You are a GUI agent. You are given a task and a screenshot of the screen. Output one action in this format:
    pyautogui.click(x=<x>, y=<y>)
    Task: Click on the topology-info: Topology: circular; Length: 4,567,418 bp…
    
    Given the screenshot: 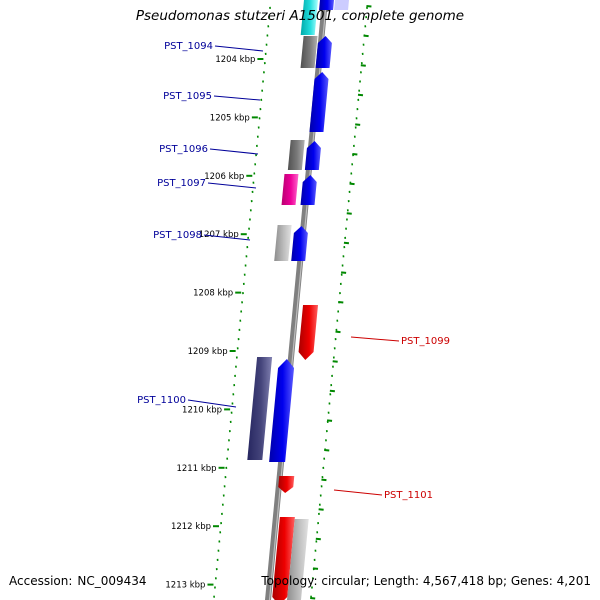 What is the action you would take?
    pyautogui.click(x=426, y=581)
    